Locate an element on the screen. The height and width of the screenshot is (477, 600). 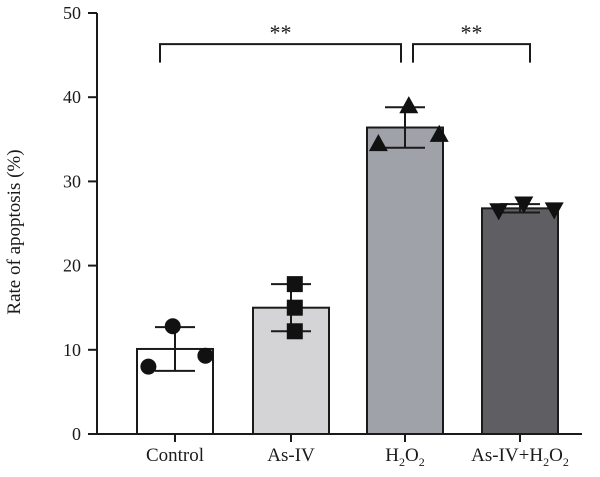
y-tick-label-50: 50 is located at coordinates (72, 13).